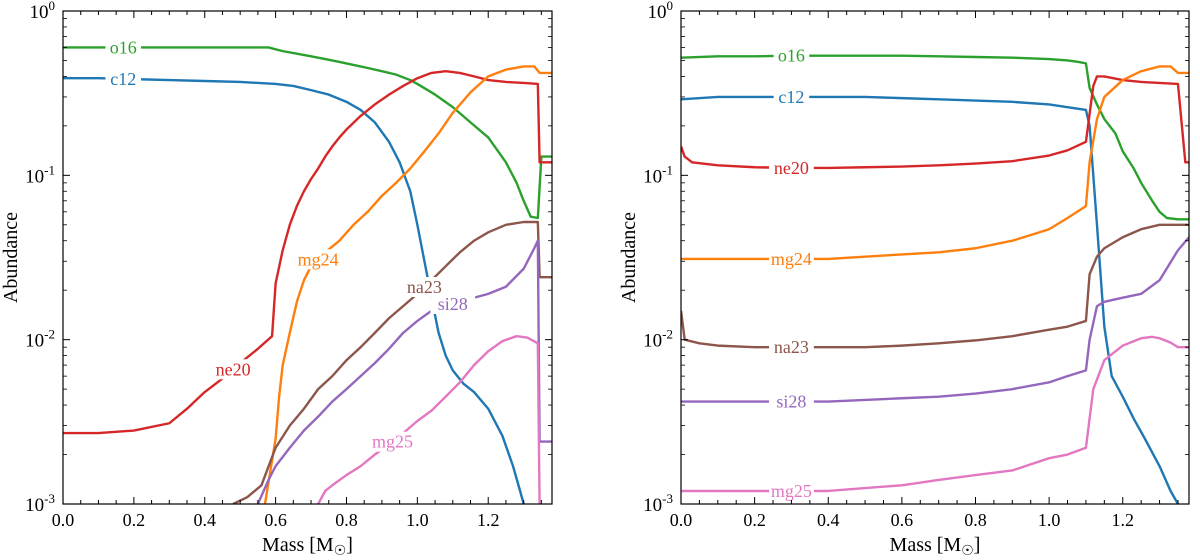 The height and width of the screenshot is (560, 1200). I want to click on series-line-ne20, so click(935, 122).